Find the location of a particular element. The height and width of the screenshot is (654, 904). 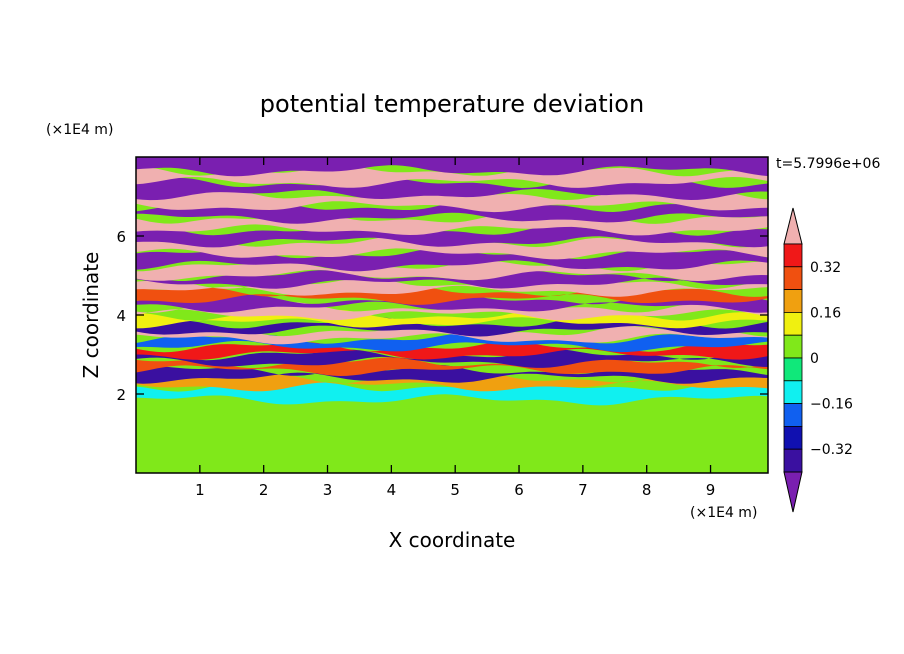

chart-title: potential temperature deviation is located at coordinates (452, 104).